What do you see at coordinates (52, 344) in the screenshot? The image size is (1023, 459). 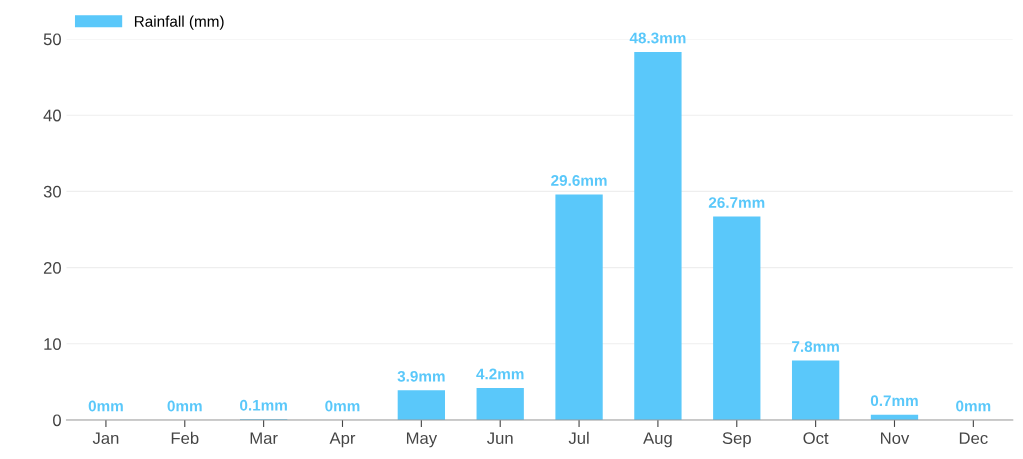 I see `y-tick-label: 10` at bounding box center [52, 344].